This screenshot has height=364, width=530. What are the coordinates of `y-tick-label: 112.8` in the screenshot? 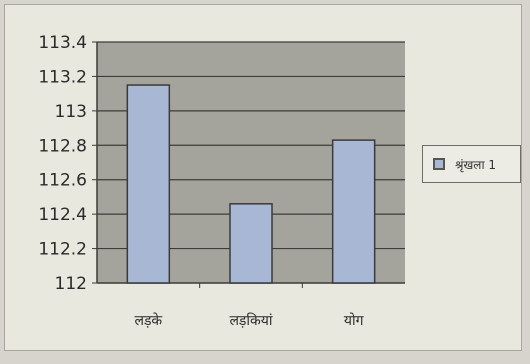 It's located at (62, 146).